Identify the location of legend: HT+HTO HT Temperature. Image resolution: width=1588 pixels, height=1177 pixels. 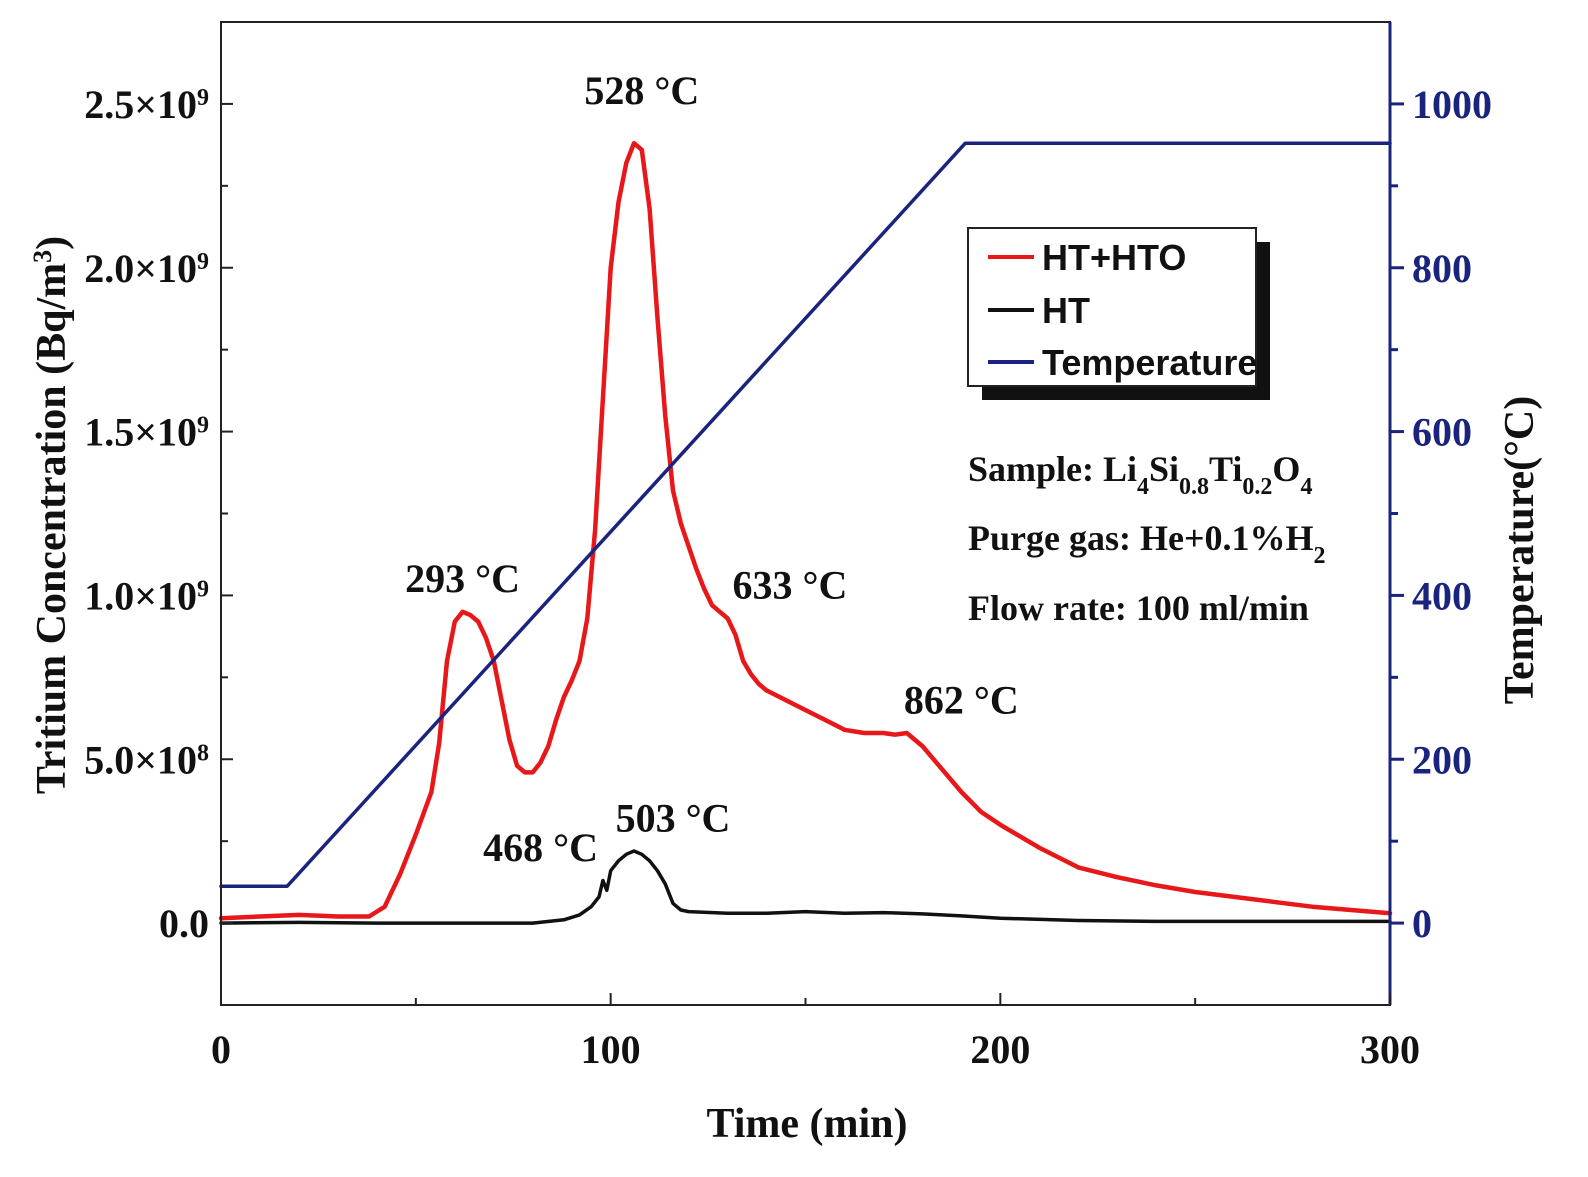
(1118, 313).